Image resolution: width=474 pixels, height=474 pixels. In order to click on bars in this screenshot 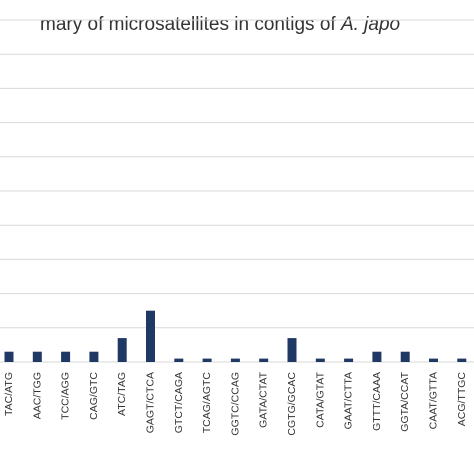, I will do `click(235, 336)`.